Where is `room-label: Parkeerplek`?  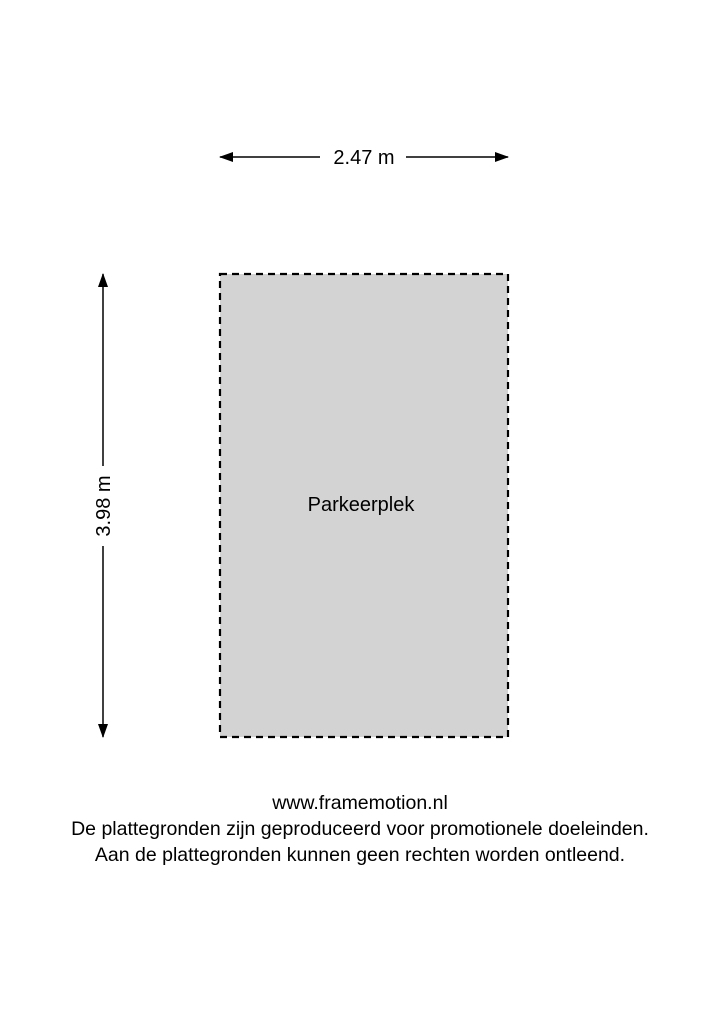 room-label: Parkeerplek is located at coordinates (362, 505).